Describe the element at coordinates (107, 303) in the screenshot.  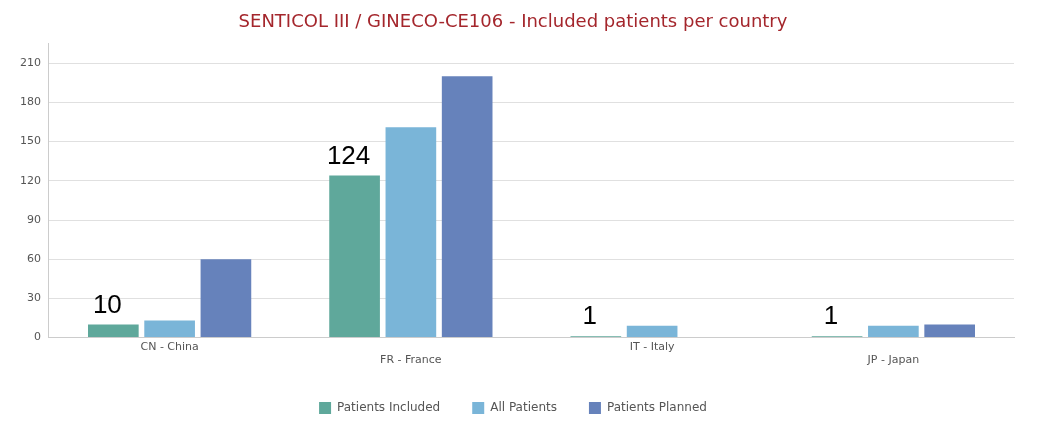
I see `data-label: 10` at that location.